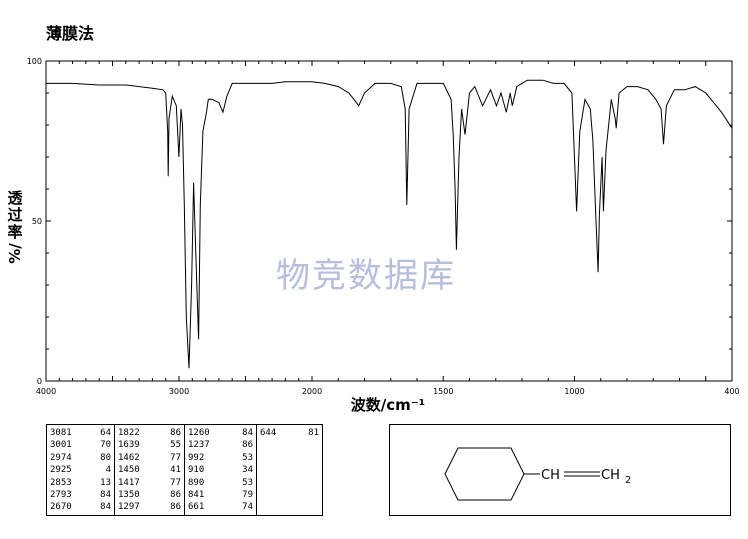 This screenshot has height=539, width=748. What do you see at coordinates (574, 391) in the screenshot?
I see `x-tick-label: 1000` at bounding box center [574, 391].